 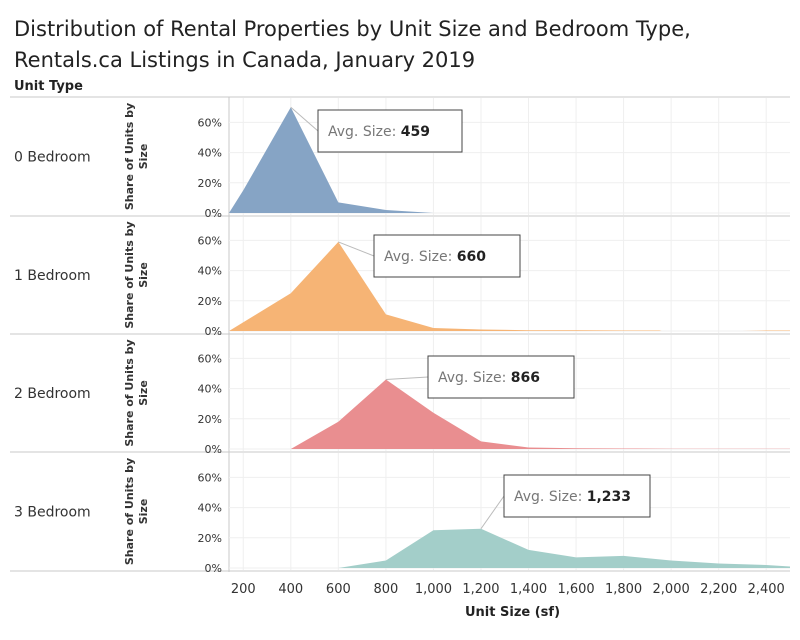 I want to click on x-tick-label: 1,800, so click(x=623, y=589).